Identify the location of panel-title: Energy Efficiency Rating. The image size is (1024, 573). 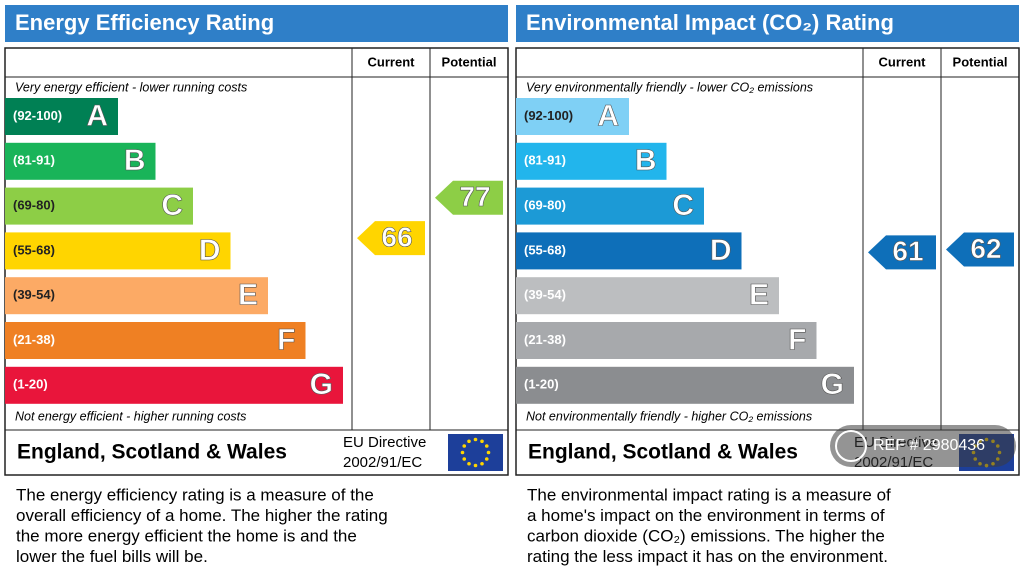
(144, 22).